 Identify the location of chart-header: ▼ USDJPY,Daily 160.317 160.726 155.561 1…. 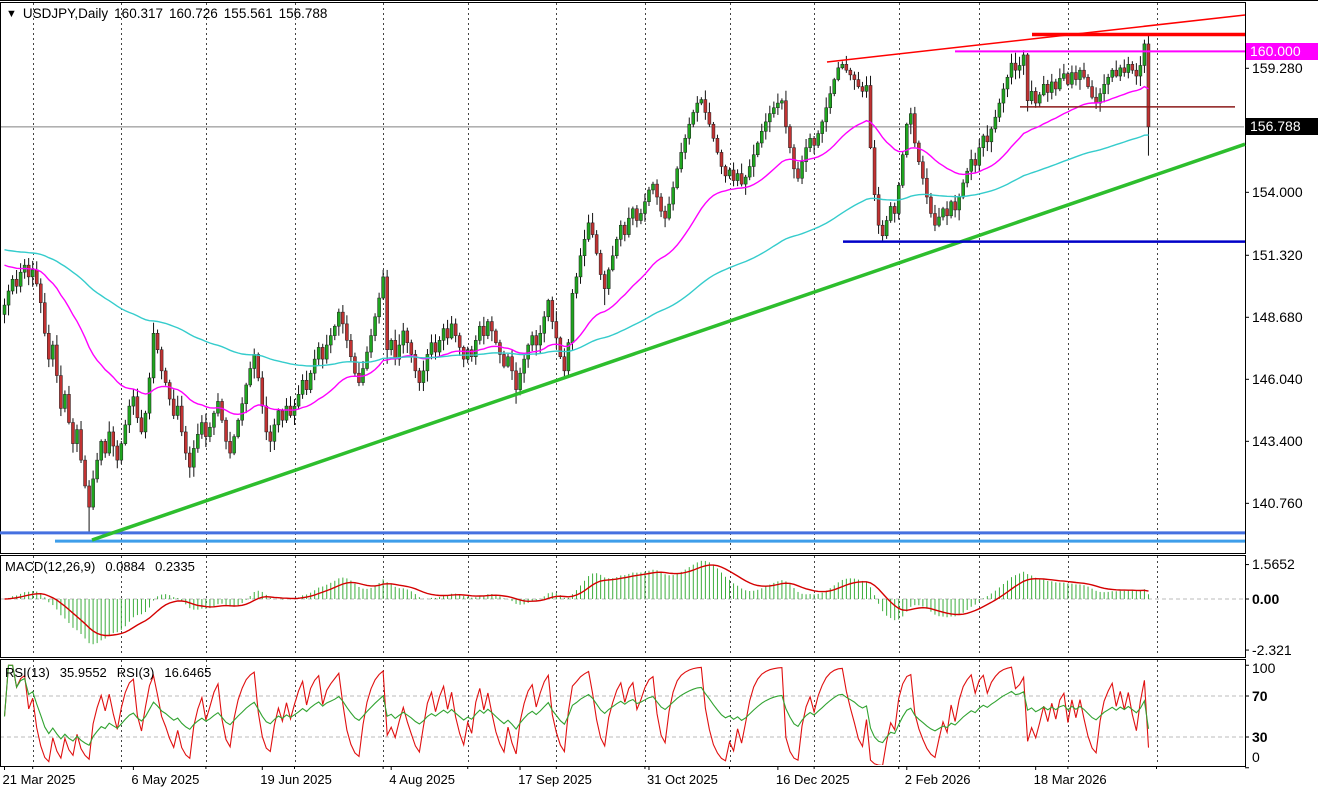
(166, 13).